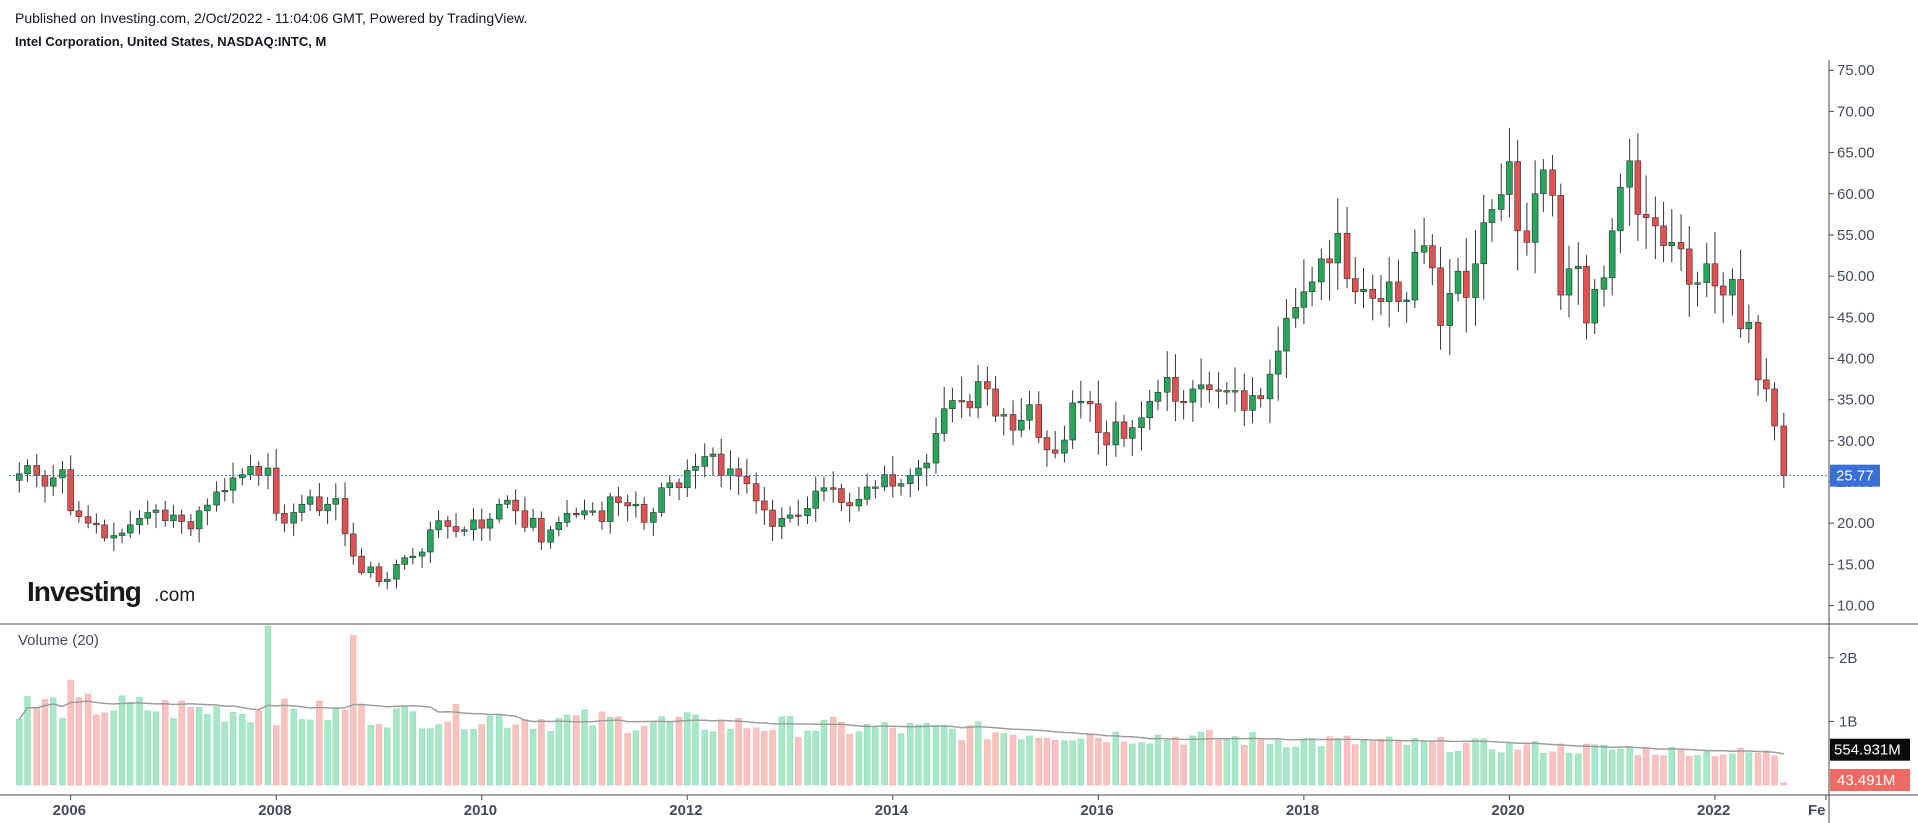 The image size is (1918, 823). Describe the element at coordinates (1302, 810) in the screenshot. I see `x-tick-label: 2018` at that location.